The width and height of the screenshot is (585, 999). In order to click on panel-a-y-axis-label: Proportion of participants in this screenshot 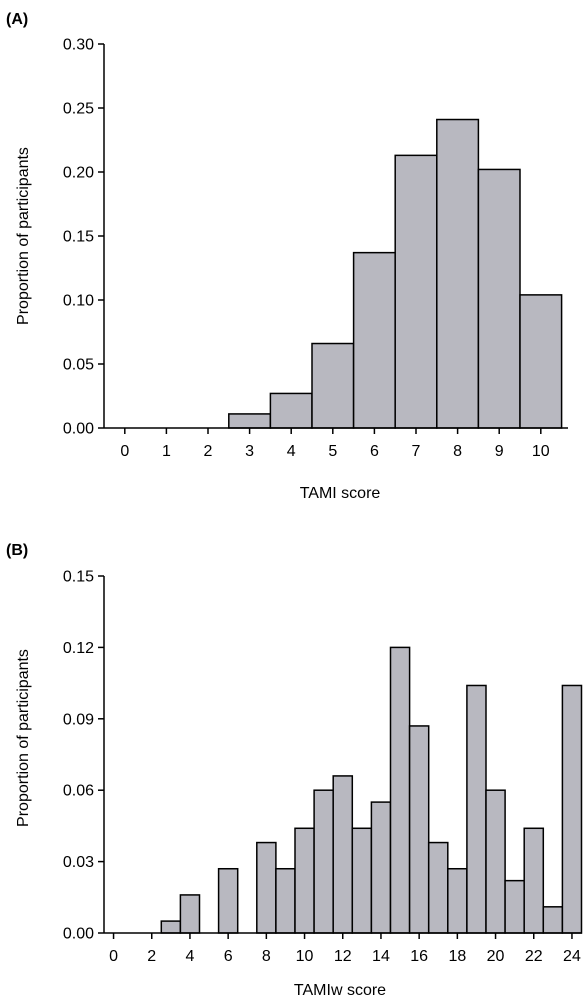, I will do `click(23, 236)`.